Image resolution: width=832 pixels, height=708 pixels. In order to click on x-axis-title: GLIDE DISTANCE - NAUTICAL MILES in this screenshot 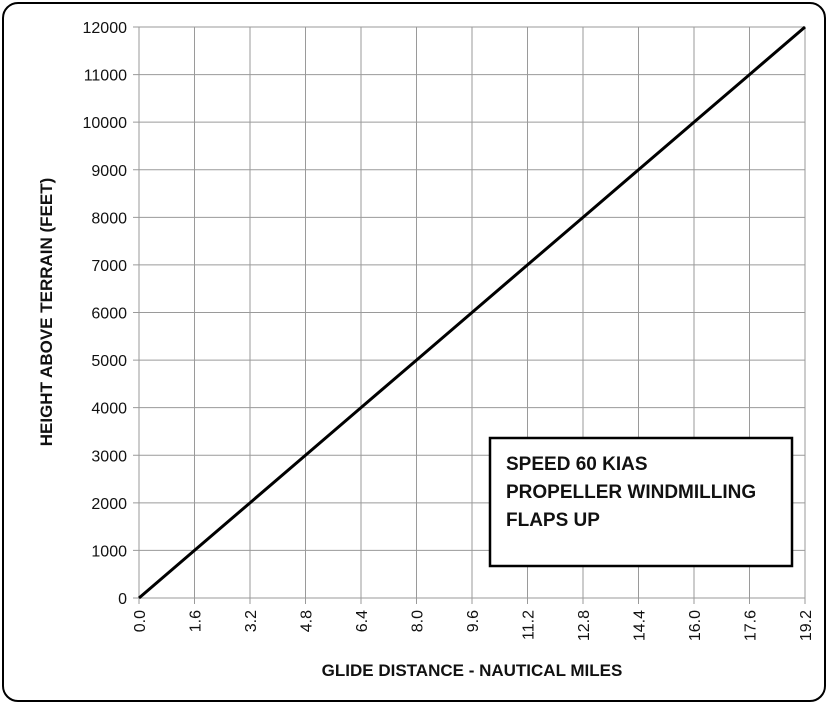, I will do `click(472, 670)`.